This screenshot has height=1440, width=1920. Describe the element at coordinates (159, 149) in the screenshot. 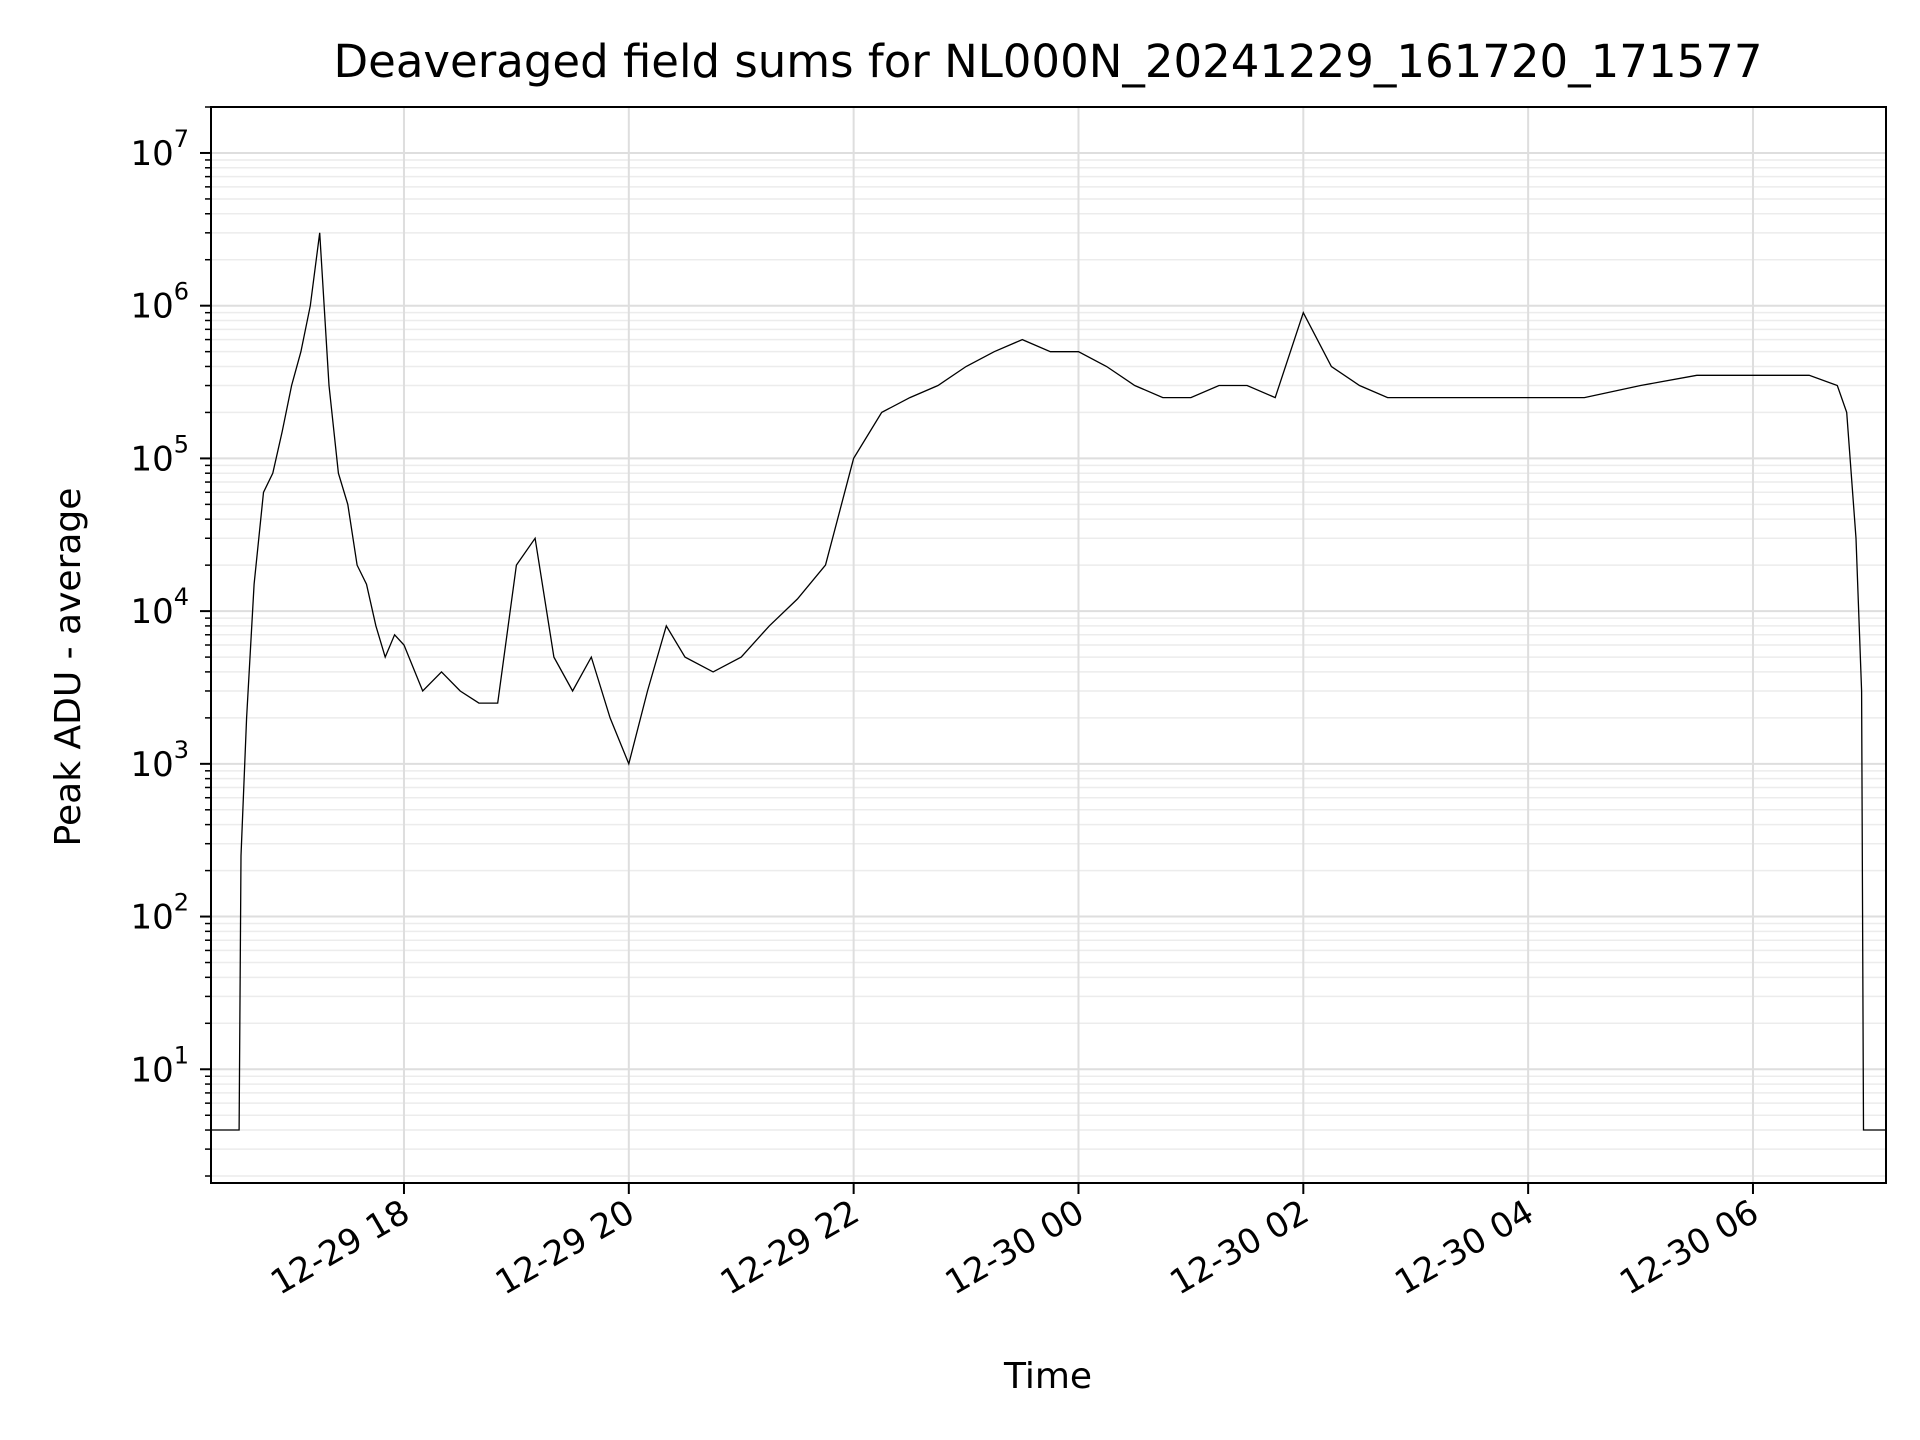

I see `y-tick-label: 10⁷` at that location.